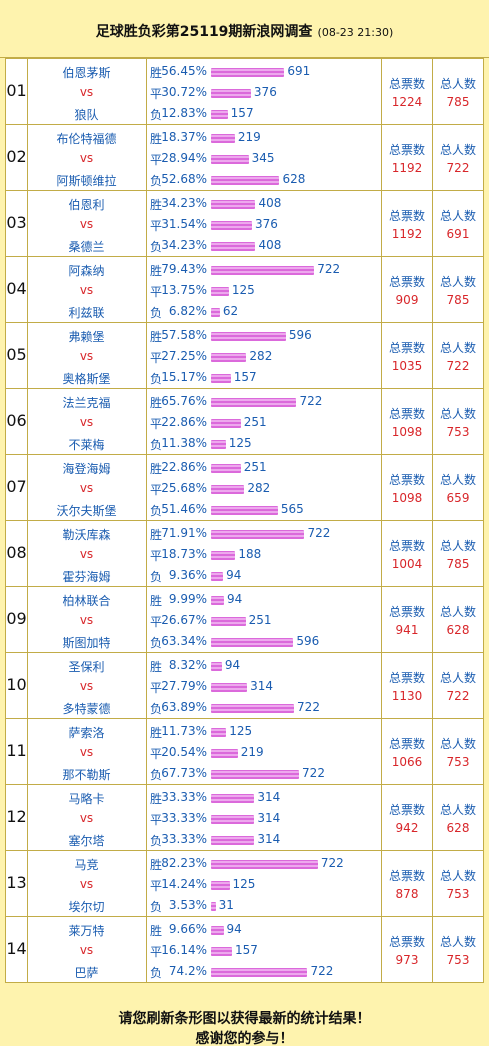 Image resolution: width=489 pixels, height=1046 pixels. What do you see at coordinates (16, 816) in the screenshot?
I see `match-no: 12` at bounding box center [16, 816].